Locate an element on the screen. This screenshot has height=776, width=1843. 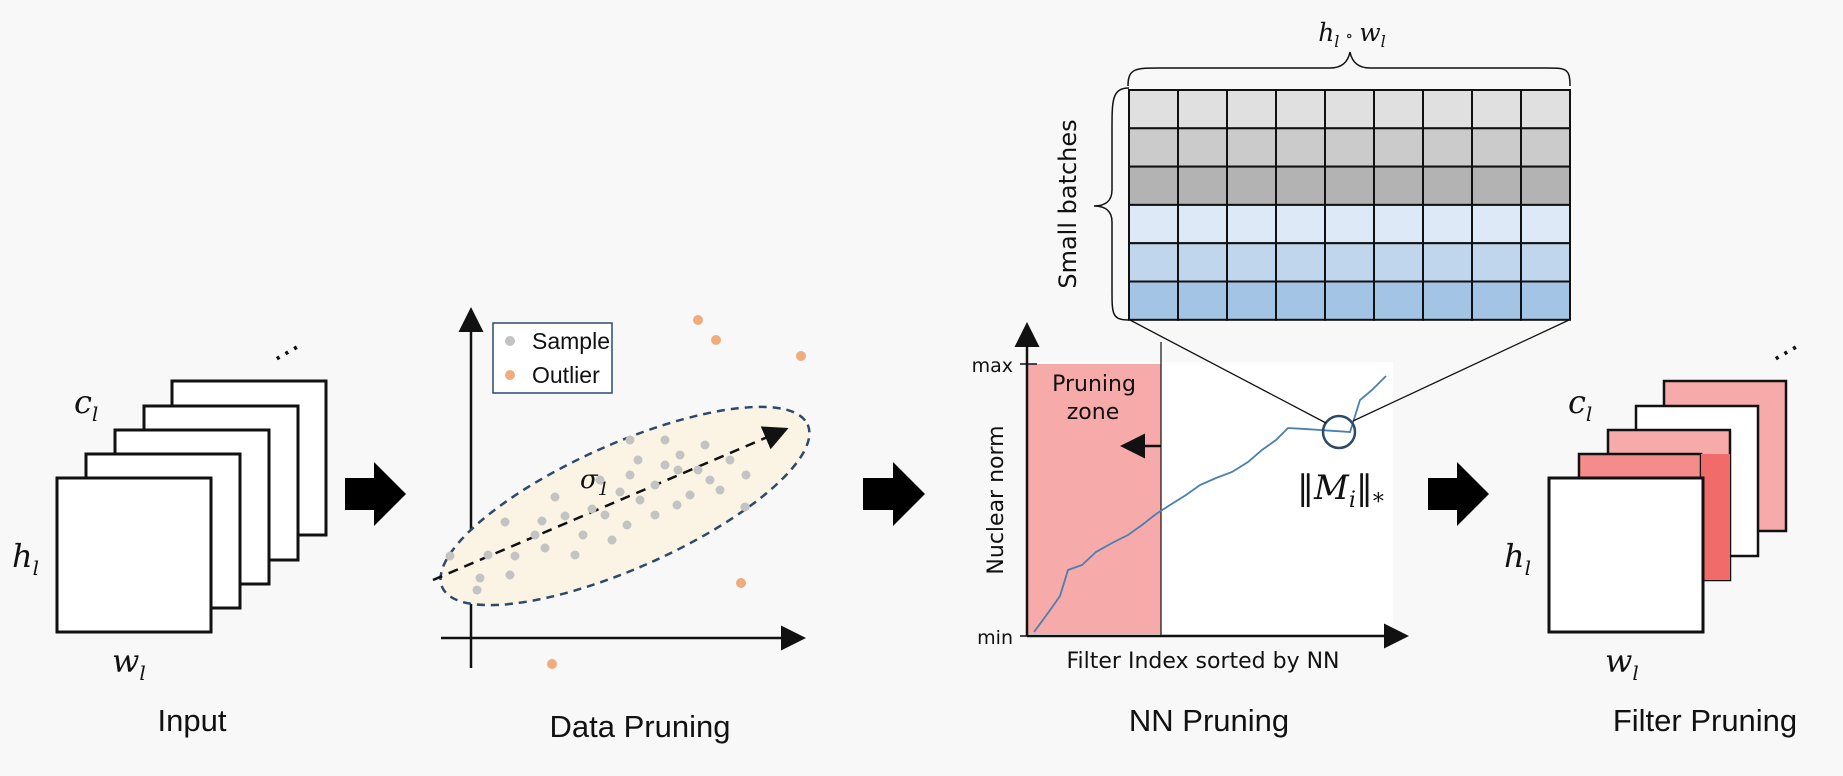
nn-y-axis-label: Nuclear norm is located at coordinates (996, 499).